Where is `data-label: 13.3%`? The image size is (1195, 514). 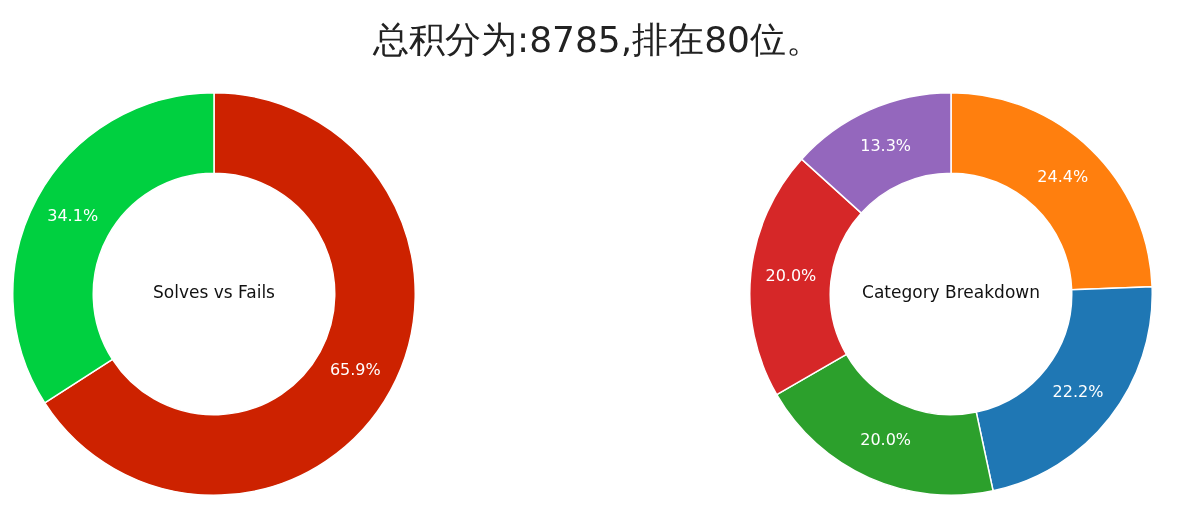 data-label: 13.3% is located at coordinates (886, 146).